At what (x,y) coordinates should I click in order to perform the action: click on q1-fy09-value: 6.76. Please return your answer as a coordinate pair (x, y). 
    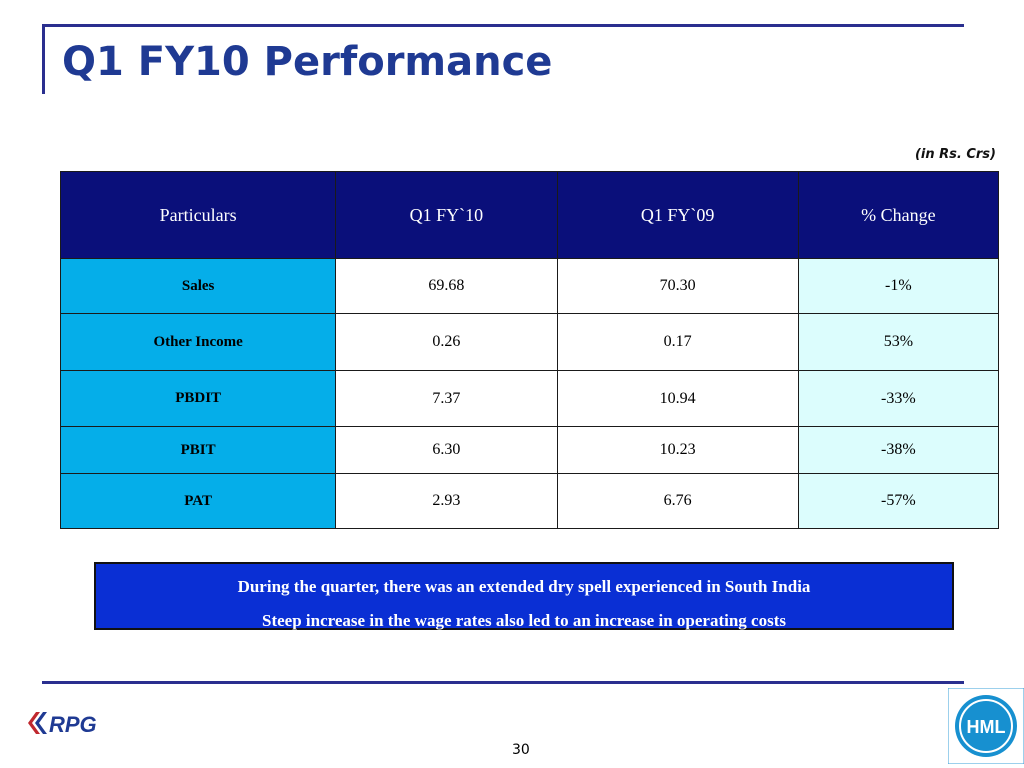
    Looking at the image, I should click on (677, 501).